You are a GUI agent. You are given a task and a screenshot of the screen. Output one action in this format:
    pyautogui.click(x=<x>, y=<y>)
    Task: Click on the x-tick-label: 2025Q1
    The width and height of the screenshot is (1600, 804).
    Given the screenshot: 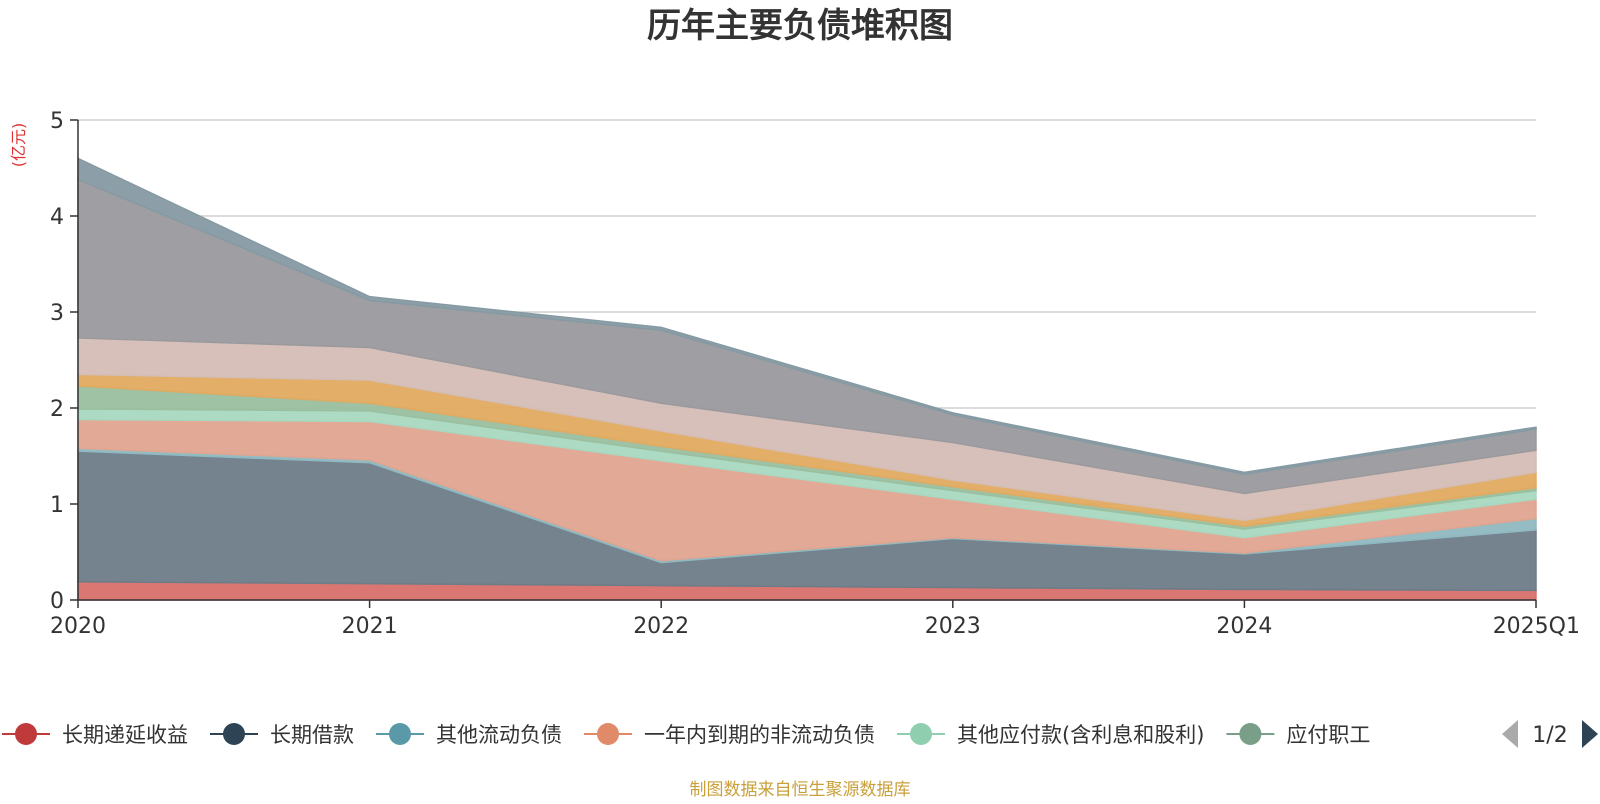 What is the action you would take?
    pyautogui.click(x=1536, y=626)
    